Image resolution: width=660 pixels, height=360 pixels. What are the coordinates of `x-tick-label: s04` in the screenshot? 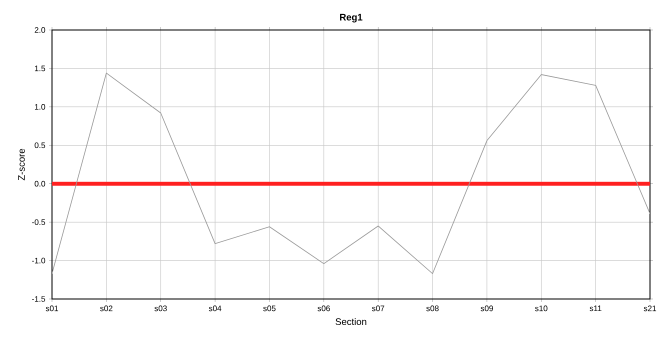 It's located at (215, 309).